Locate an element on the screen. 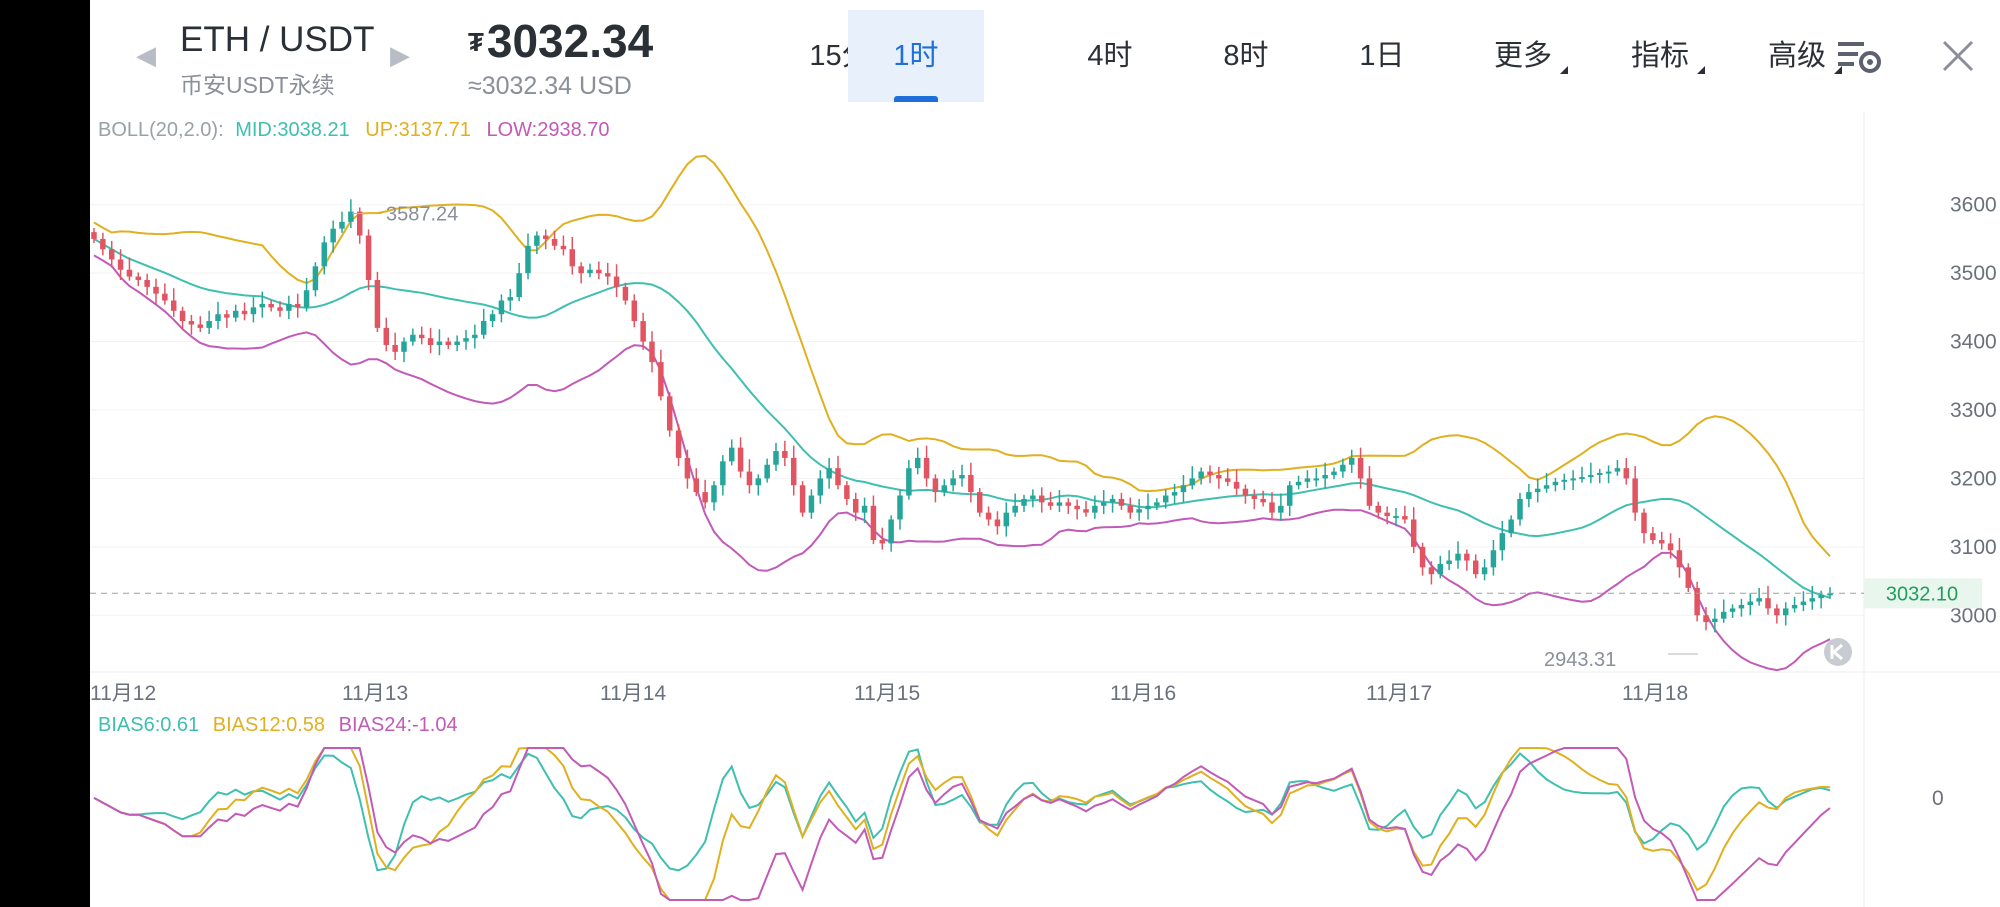 Image resolution: width=2000 pixels, height=907 pixels. bias6-line is located at coordinates (962, 810).